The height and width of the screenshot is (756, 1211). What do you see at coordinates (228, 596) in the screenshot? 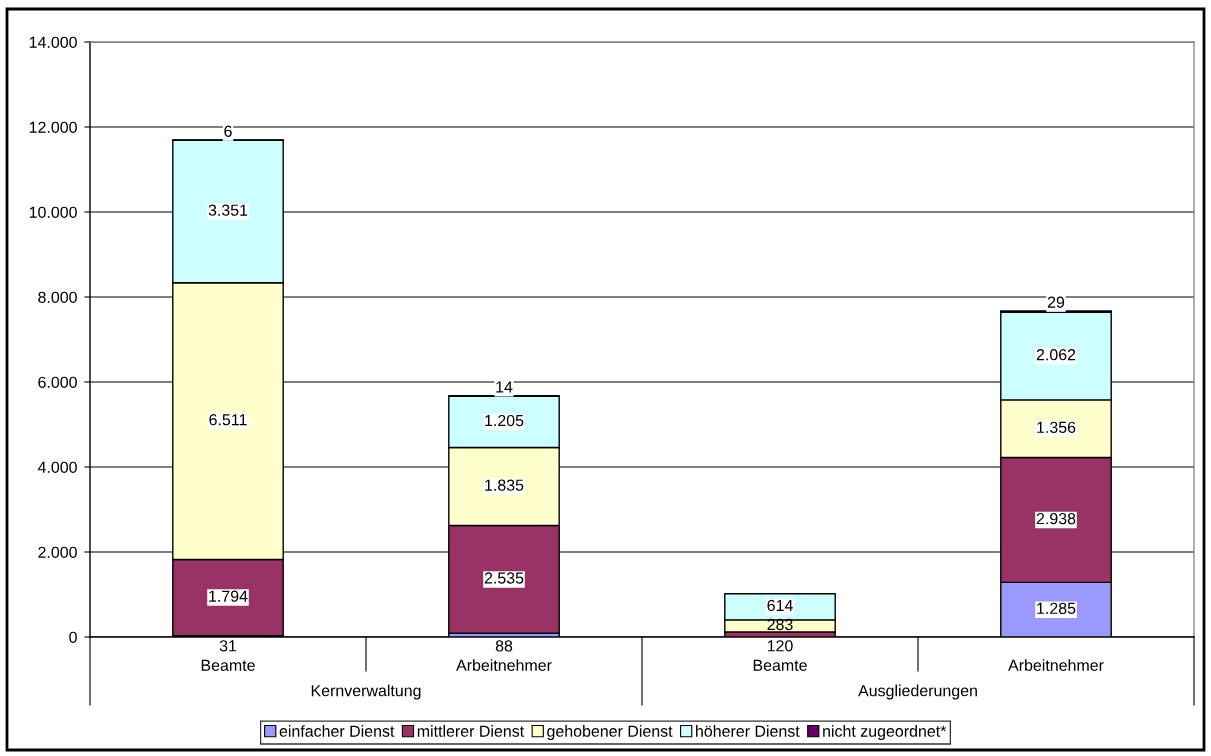
I see `data-label: 1.794` at bounding box center [228, 596].